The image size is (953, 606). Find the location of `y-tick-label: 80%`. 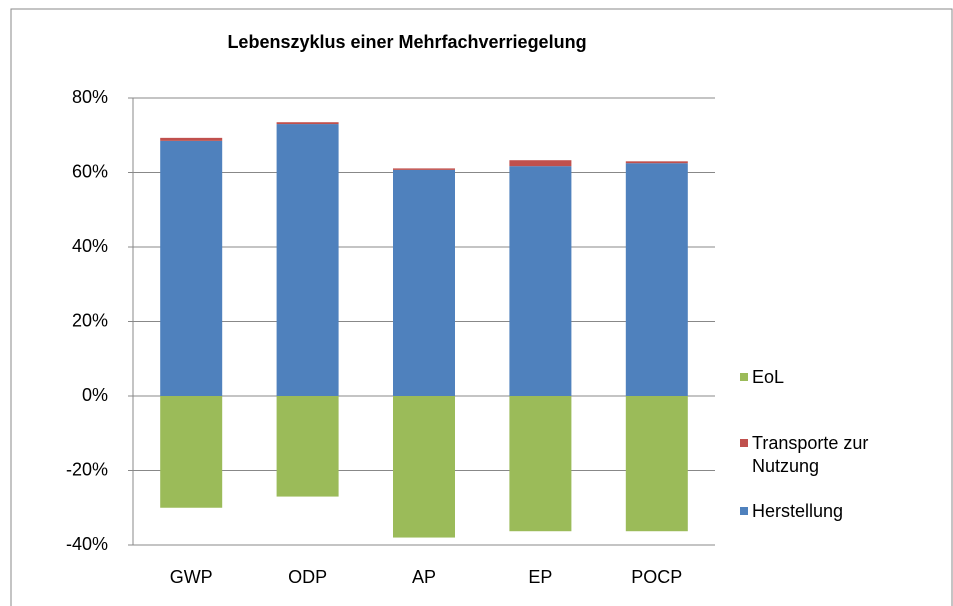

y-tick-label: 80% is located at coordinates (90, 97).